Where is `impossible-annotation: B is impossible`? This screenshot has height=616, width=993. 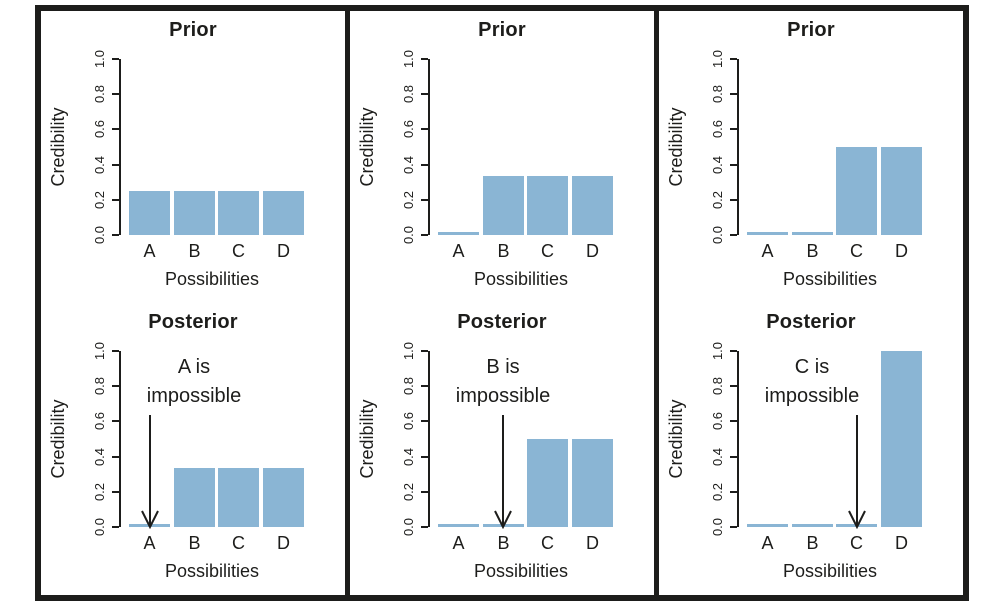 impossible-annotation: B is impossible is located at coordinates (503, 382).